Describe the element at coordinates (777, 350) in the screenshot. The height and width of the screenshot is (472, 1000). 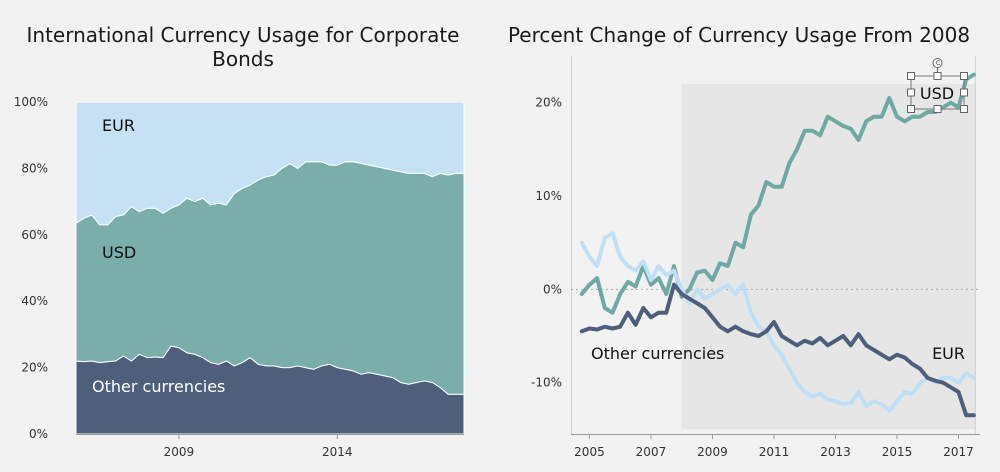
I see `line-other-currencies` at that location.